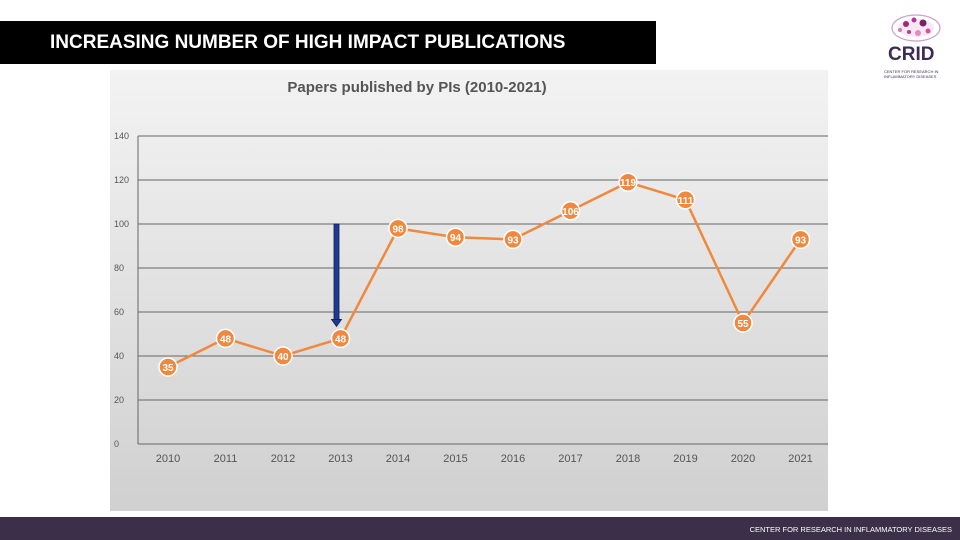 This screenshot has width=960, height=540. Describe the element at coordinates (121, 224) in the screenshot. I see `y-tick-label: 100` at that location.